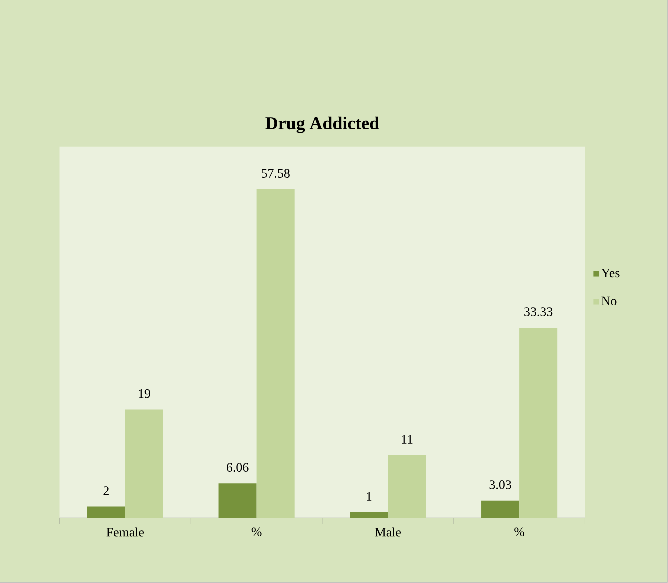  What do you see at coordinates (407, 439) in the screenshot?
I see `data-label: 11` at bounding box center [407, 439].